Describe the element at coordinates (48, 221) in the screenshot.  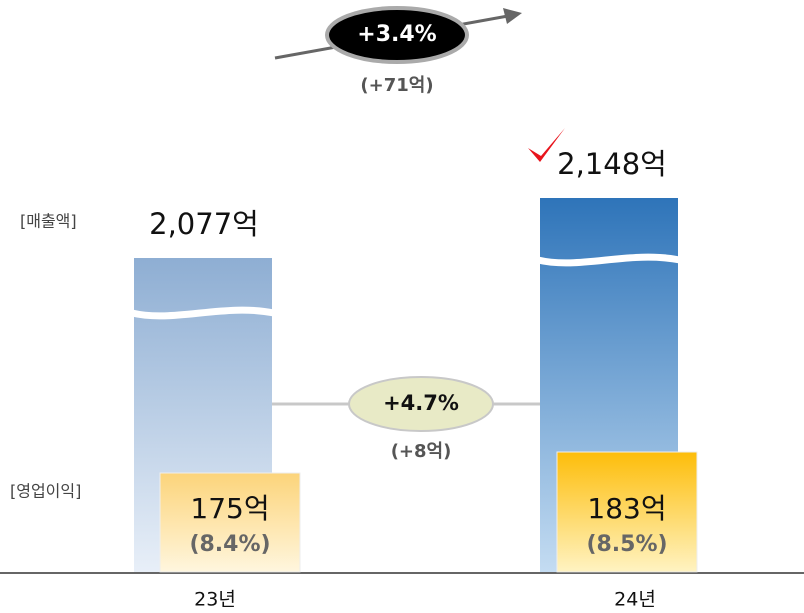
I see `legend-revenue: [매출액]` at that location.